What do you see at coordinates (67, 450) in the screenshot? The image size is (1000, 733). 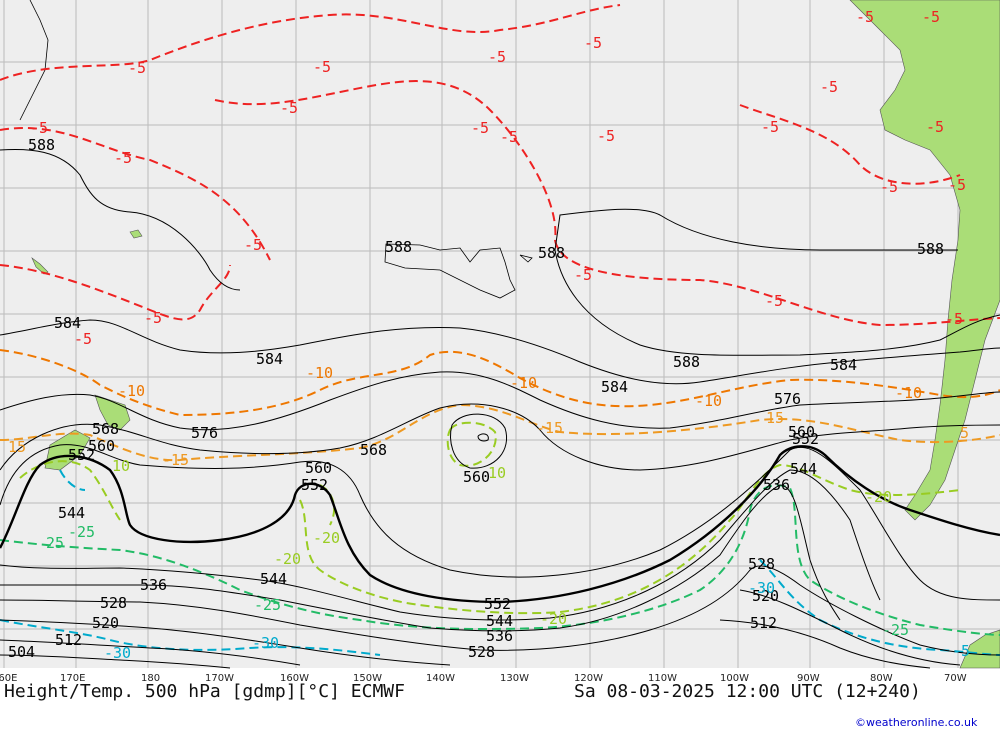 I see `new-zealand-south` at bounding box center [67, 450].